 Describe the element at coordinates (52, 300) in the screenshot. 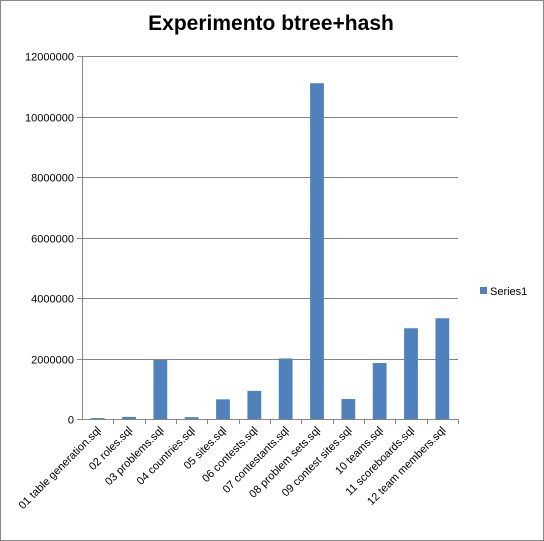

I see `y-tick-label: 4000000` at that location.